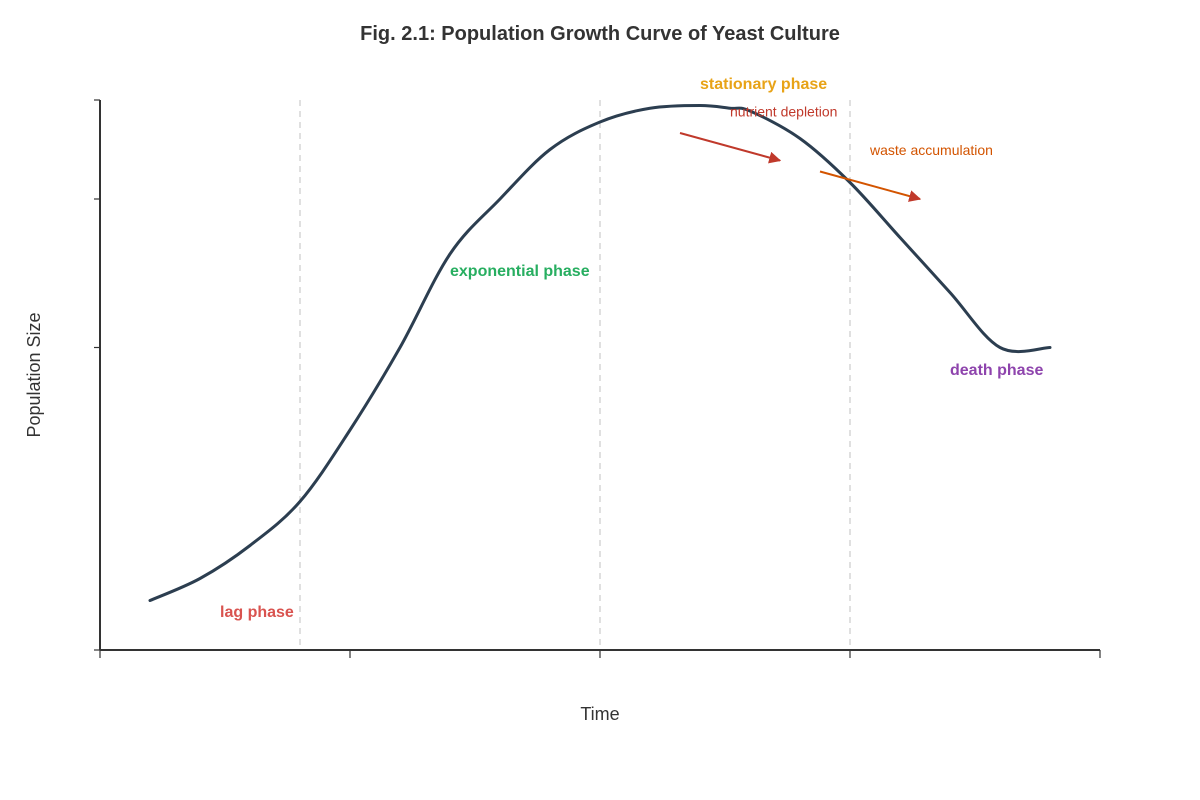  Describe the element at coordinates (800, 167) in the screenshot. I see `annotation-arrows` at that location.